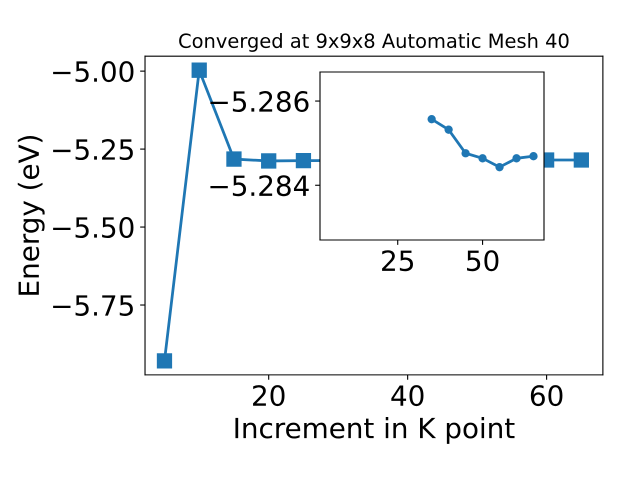 Image resolution: width=640 pixels, height=480 pixels. What do you see at coordinates (93, 227) in the screenshot?
I see `y-tick-label: −5.50` at bounding box center [93, 227].